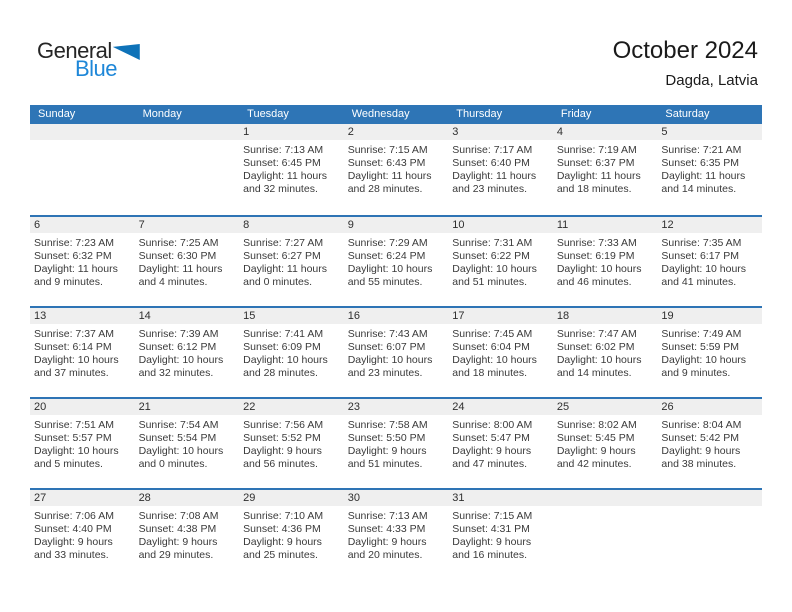  What do you see at coordinates (177, 438) in the screenshot?
I see `sunset-text: Sunset: 5:54 PM` at bounding box center [177, 438].